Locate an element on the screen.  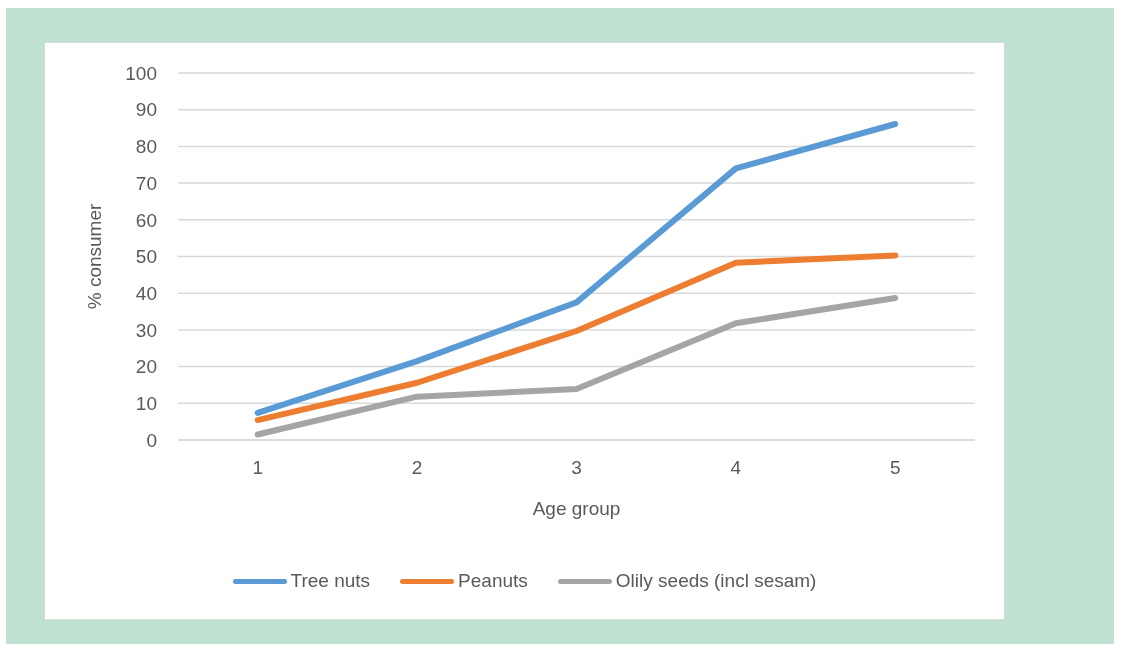
y-tick-label: 40 is located at coordinates (146, 293).